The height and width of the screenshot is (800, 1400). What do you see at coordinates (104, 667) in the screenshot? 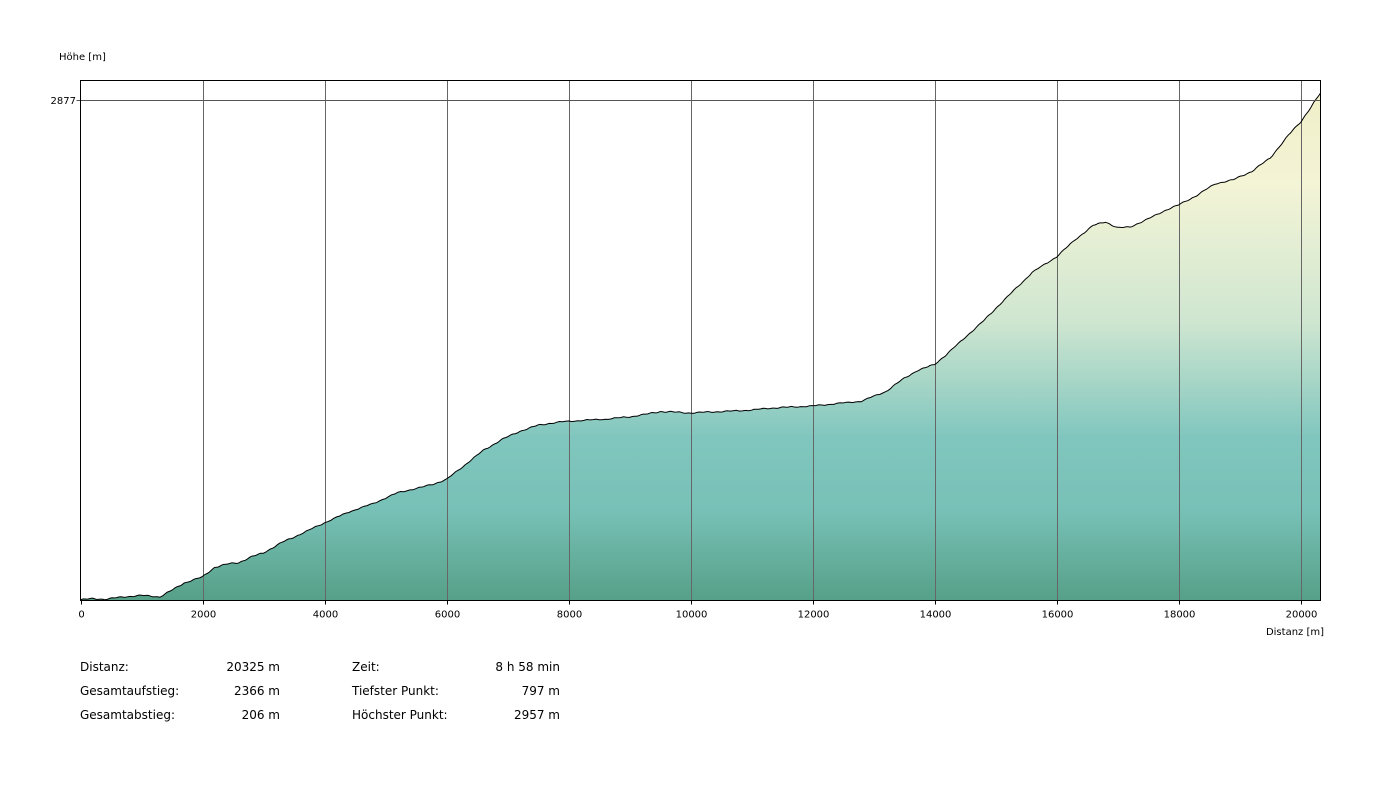
I see `stat-label-distance: Distanz:` at bounding box center [104, 667].